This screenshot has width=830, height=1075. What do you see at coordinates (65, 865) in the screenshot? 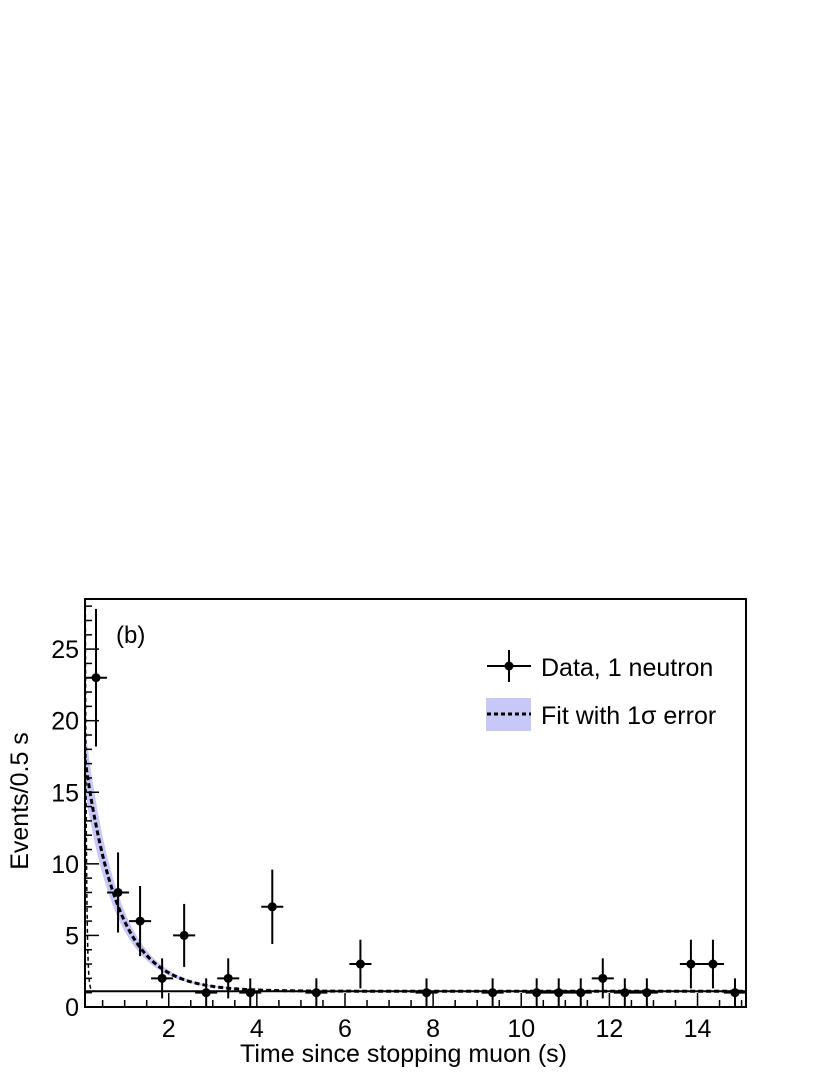
I see `y-tick-label: 10` at bounding box center [65, 865].